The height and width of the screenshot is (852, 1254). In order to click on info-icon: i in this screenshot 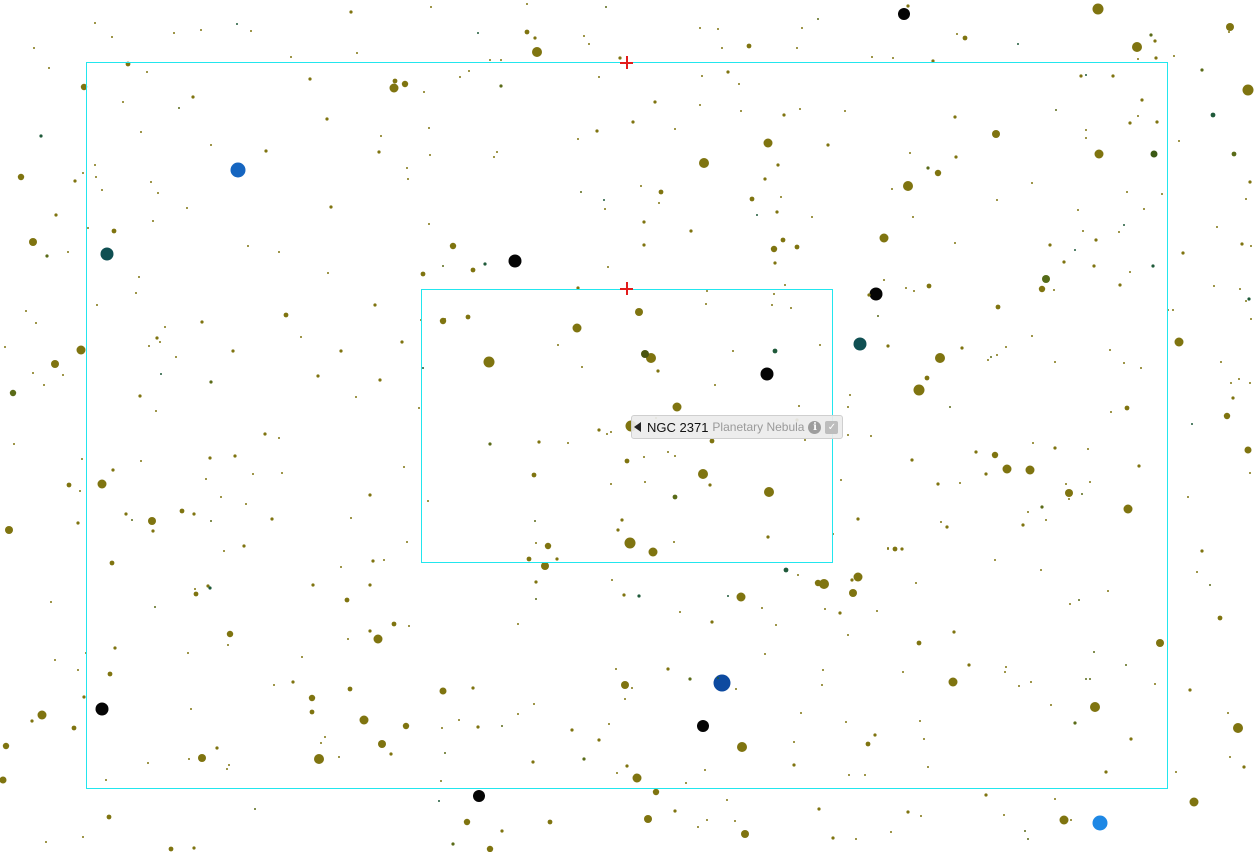, I will do `click(815, 427)`.